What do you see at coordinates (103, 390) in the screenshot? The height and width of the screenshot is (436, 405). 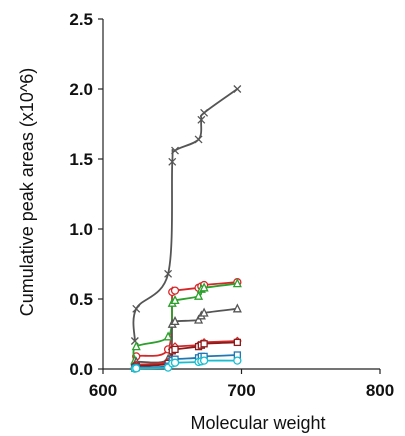 I see `x-tick-label: 600` at bounding box center [103, 390].